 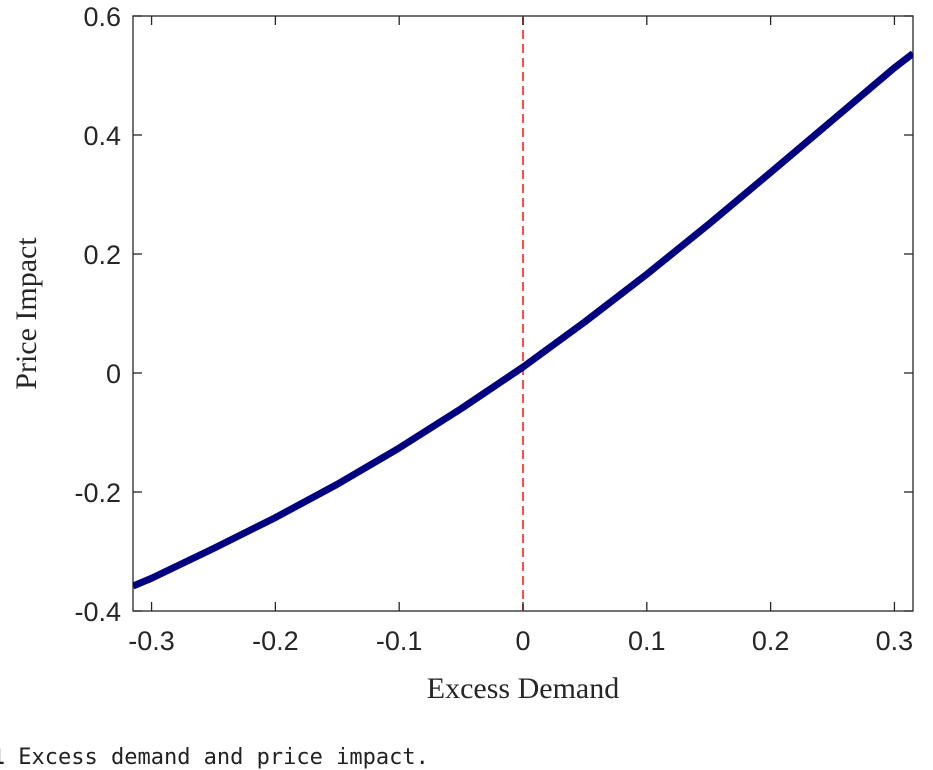 I want to click on y-tick-label: 0.4, so click(x=102, y=136).